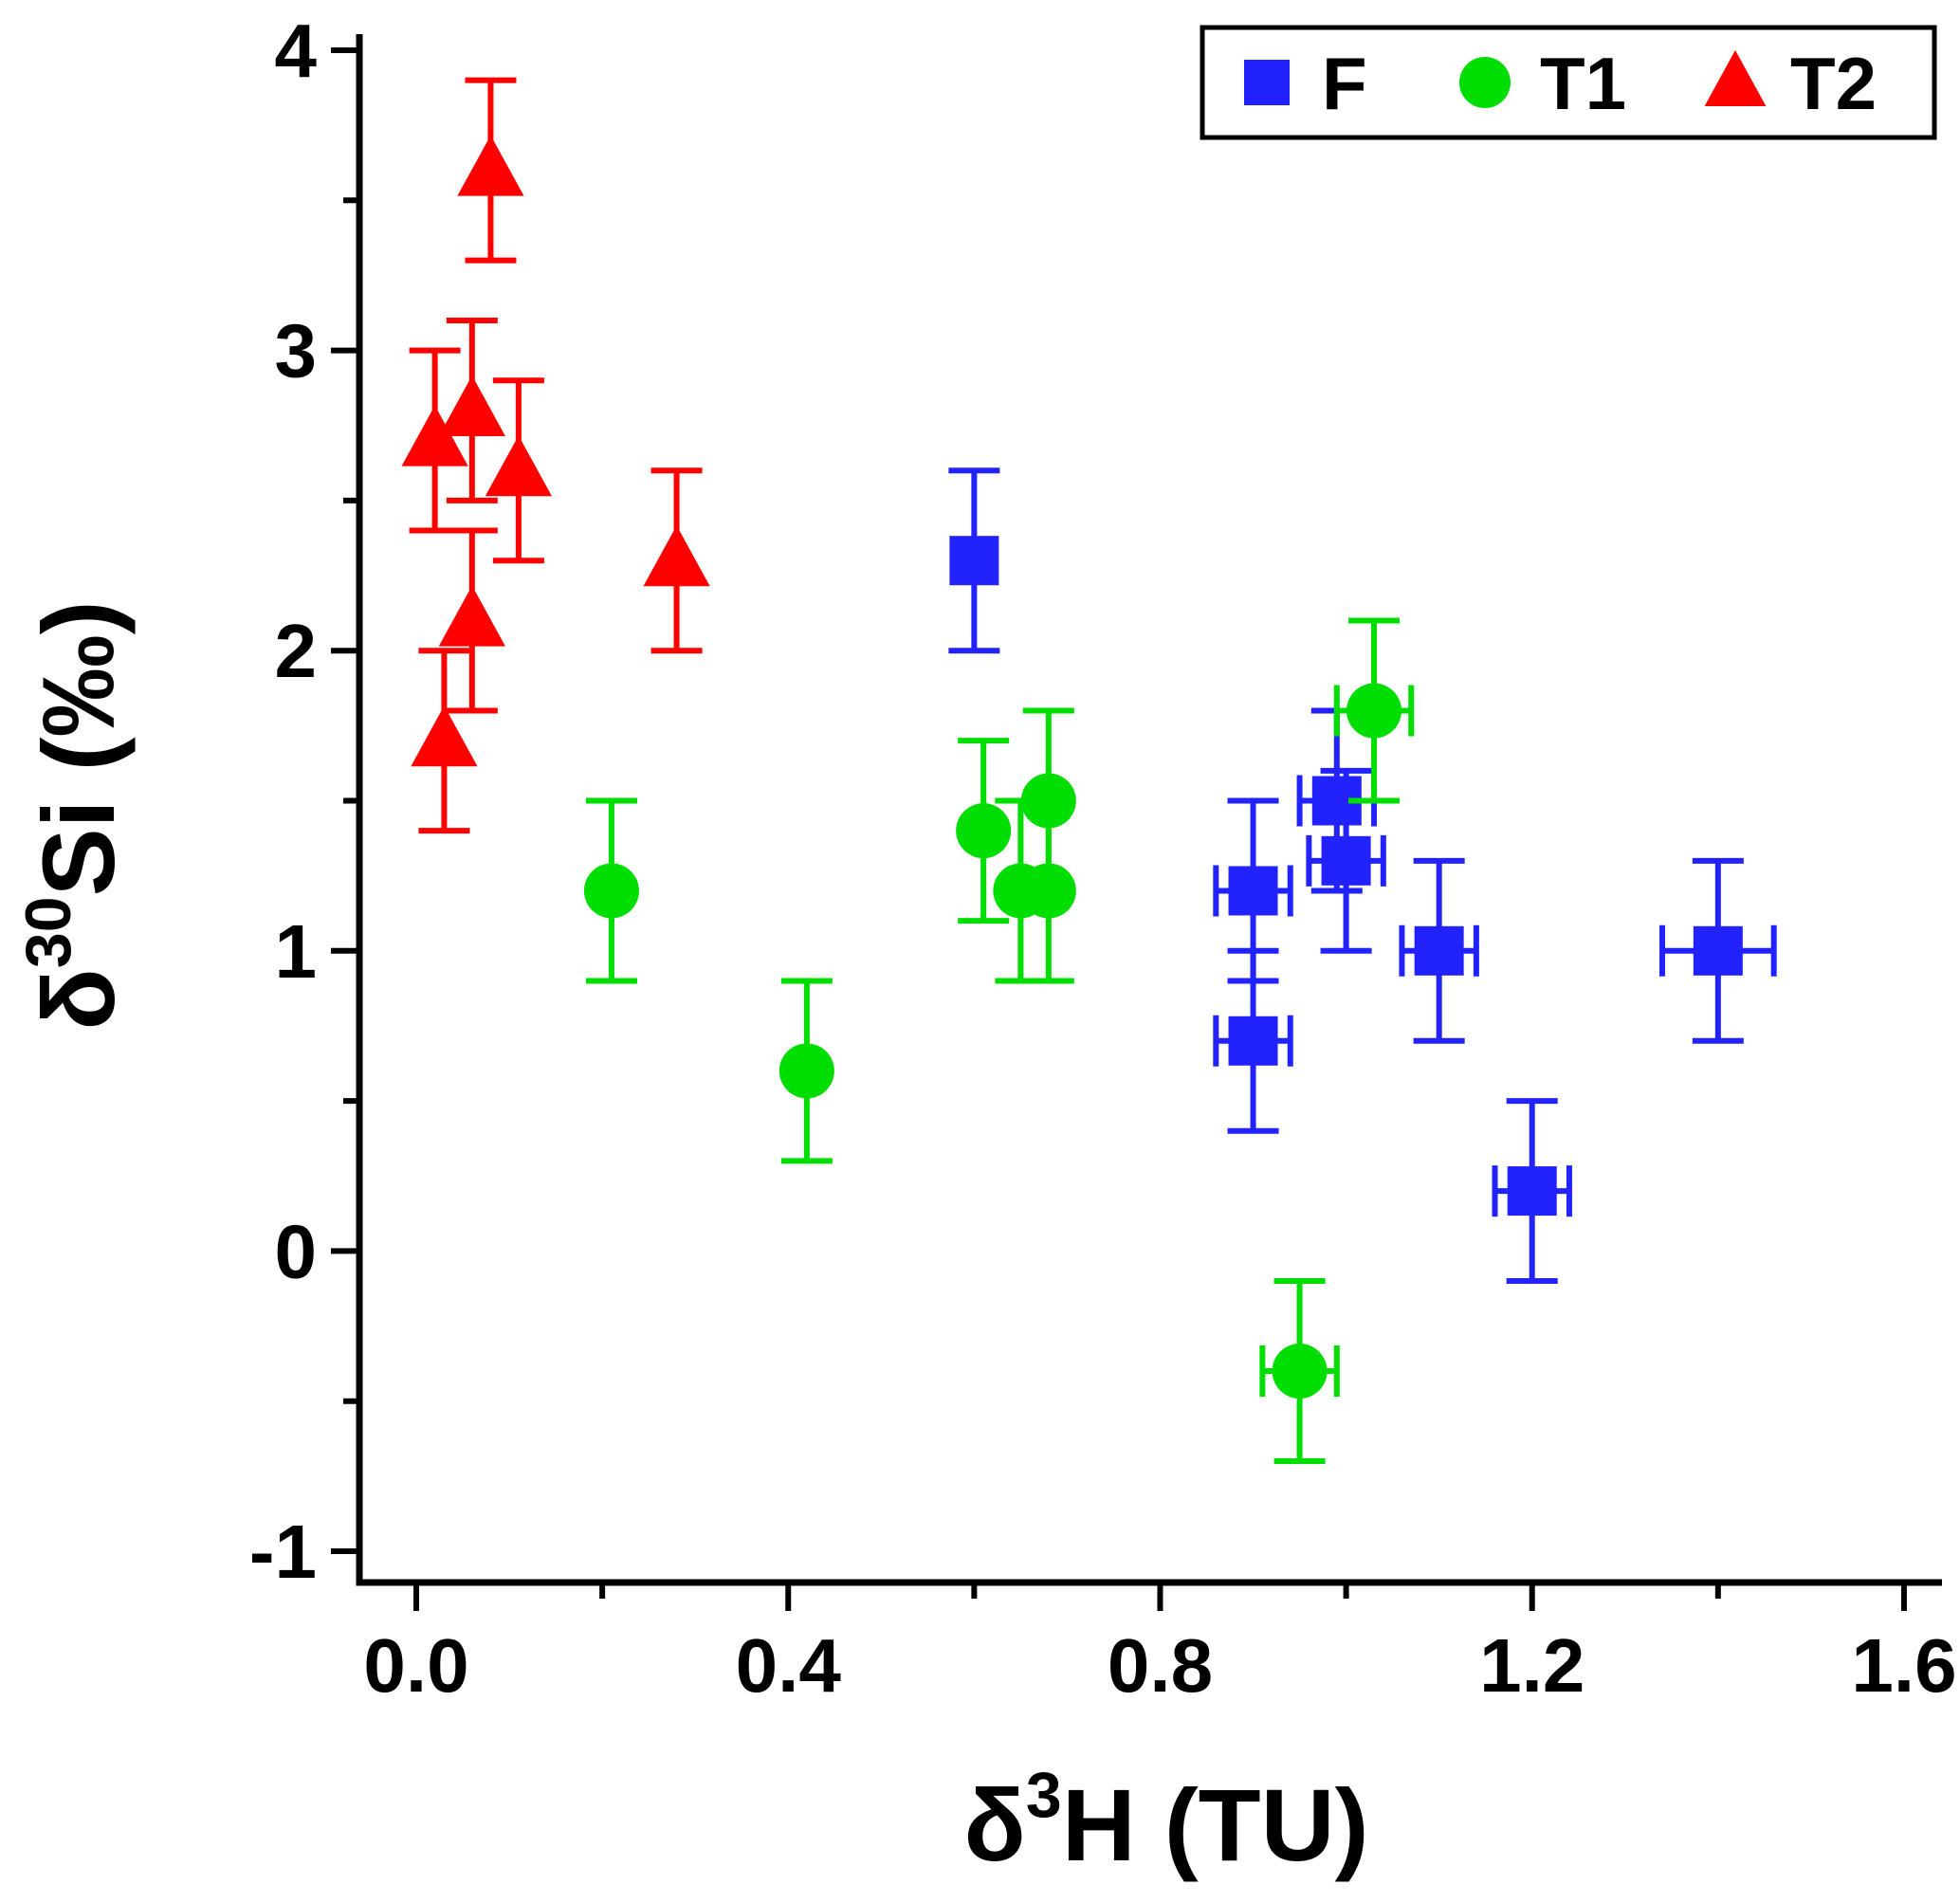  I want to click on legend-box, so click(1568, 82).